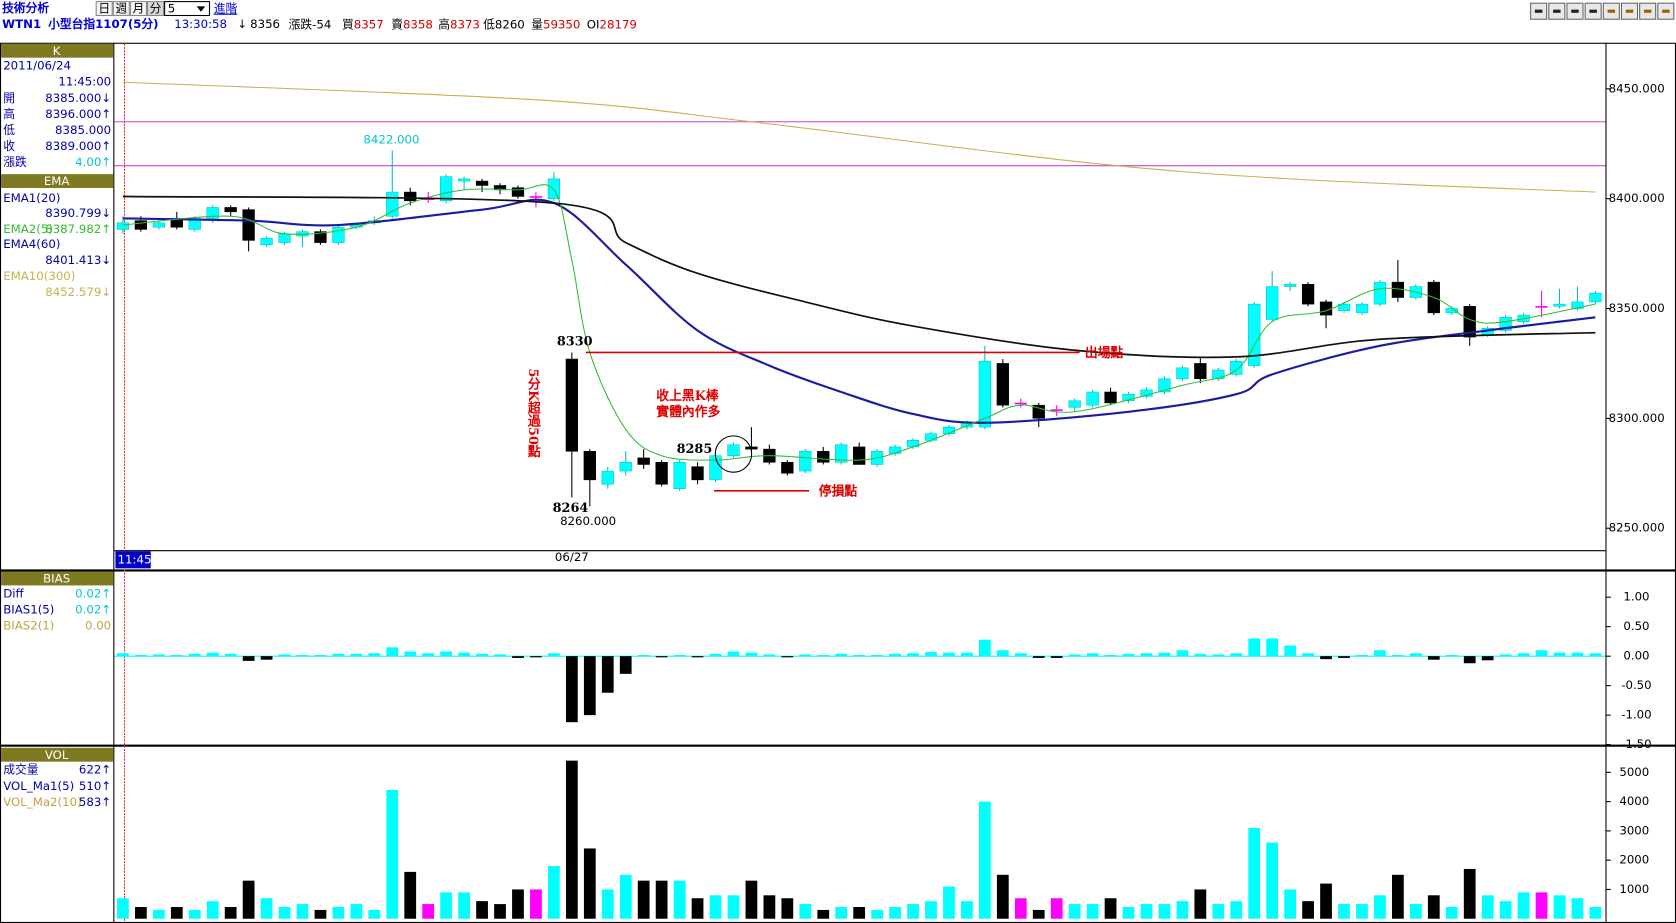  What do you see at coordinates (572, 557) in the screenshot?
I see `x-tick-label: 06/27` at bounding box center [572, 557].